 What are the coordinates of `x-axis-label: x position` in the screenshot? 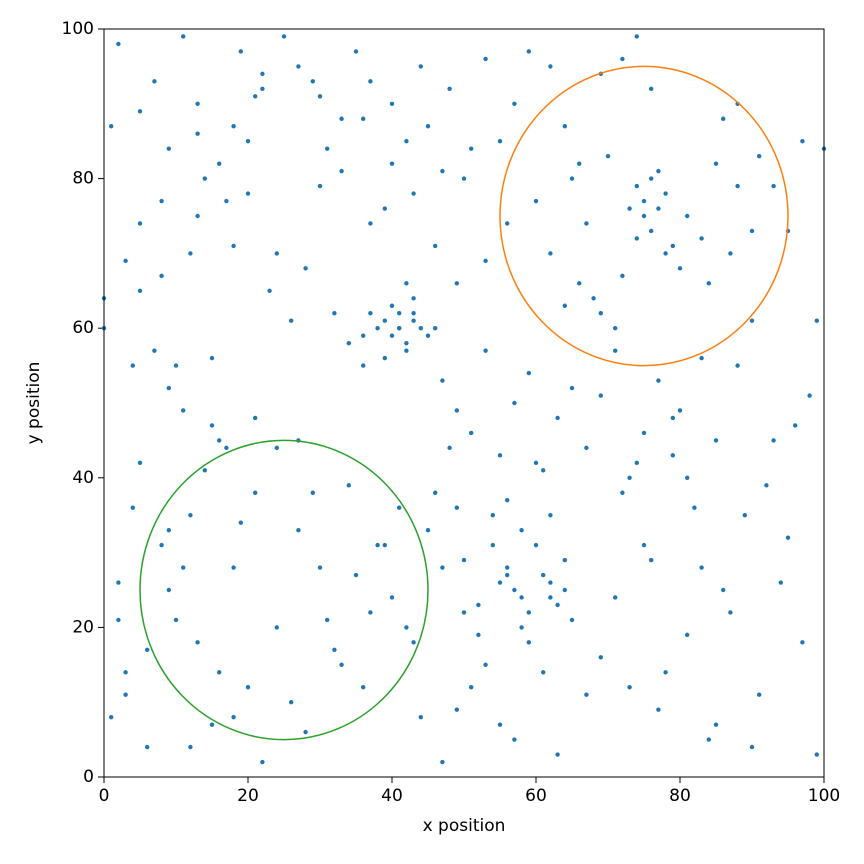 It's located at (464, 826).